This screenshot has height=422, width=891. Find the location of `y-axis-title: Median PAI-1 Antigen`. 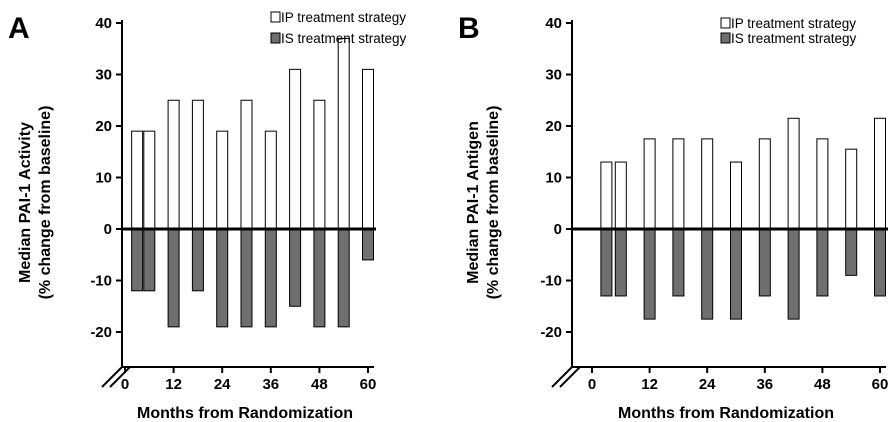

y-axis-title: Median PAI-1 Antigen is located at coordinates (473, 202).